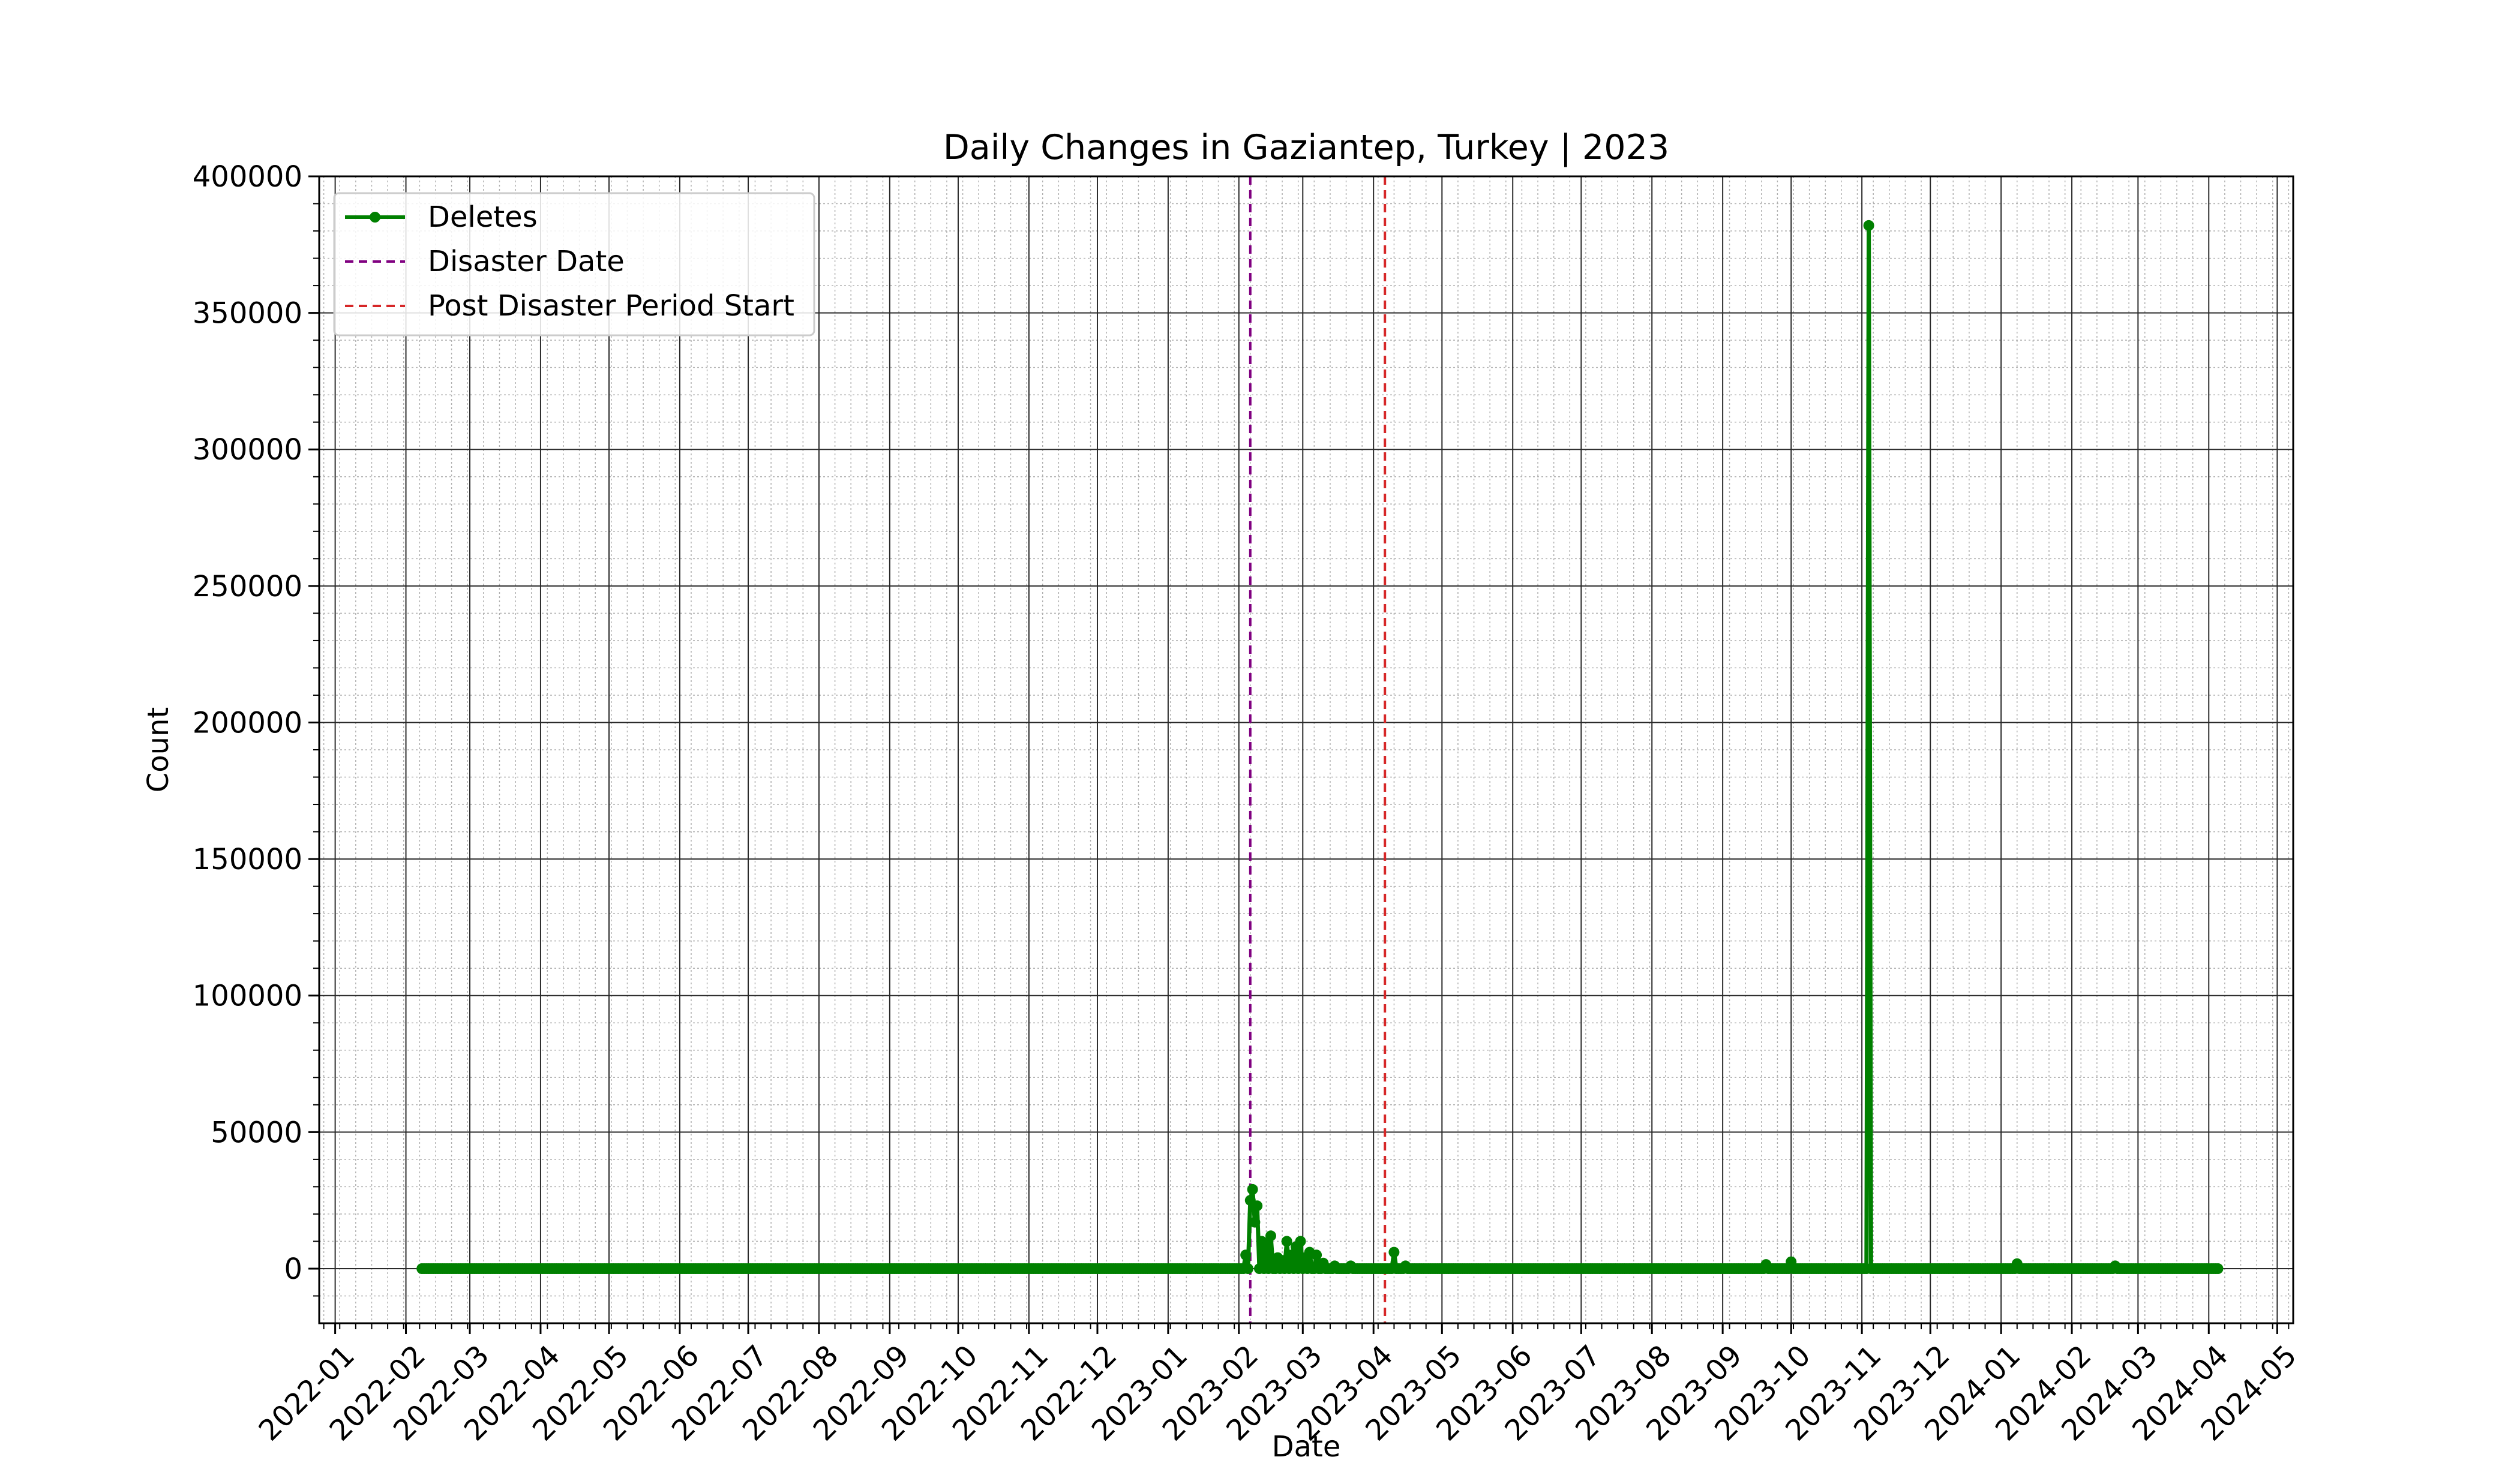  What do you see at coordinates (1306, 1447) in the screenshot?
I see `x-axis-label: Date` at bounding box center [1306, 1447].